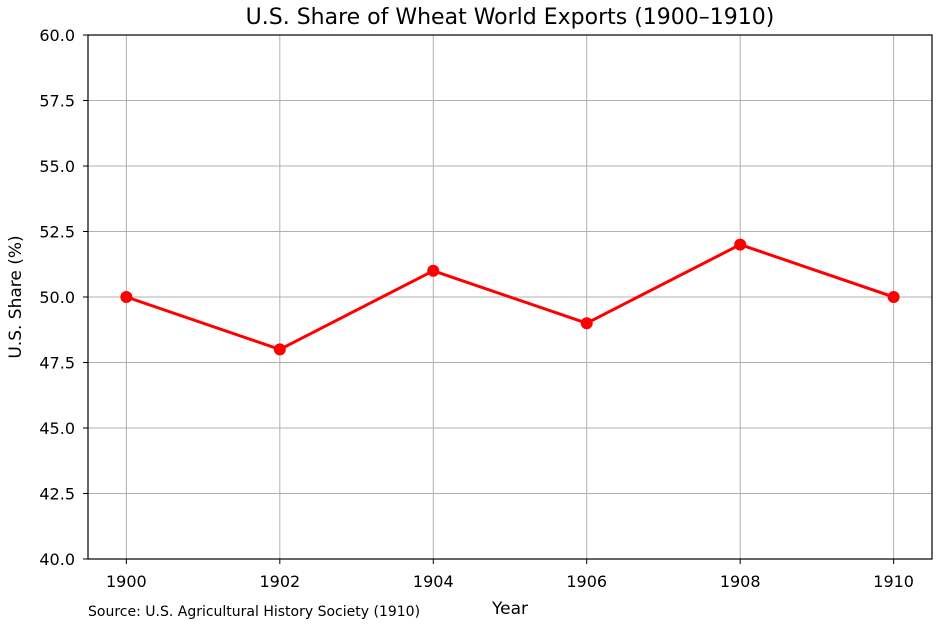 The width and height of the screenshot is (936, 628). I want to click on x-tick-label: 1902, so click(279, 581).